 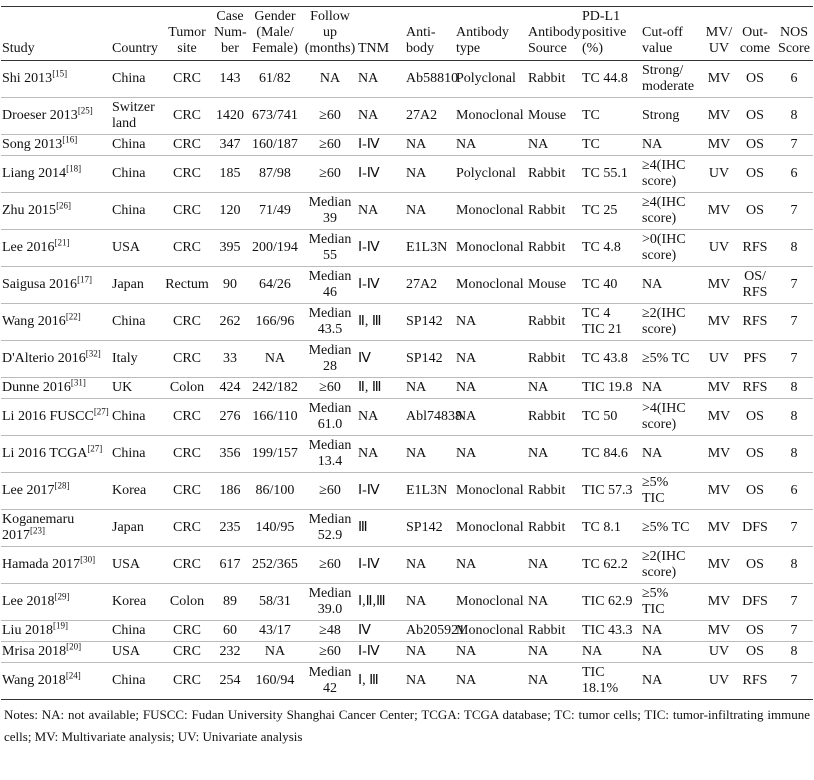 I want to click on table-cell: Japan, so click(x=128, y=284).